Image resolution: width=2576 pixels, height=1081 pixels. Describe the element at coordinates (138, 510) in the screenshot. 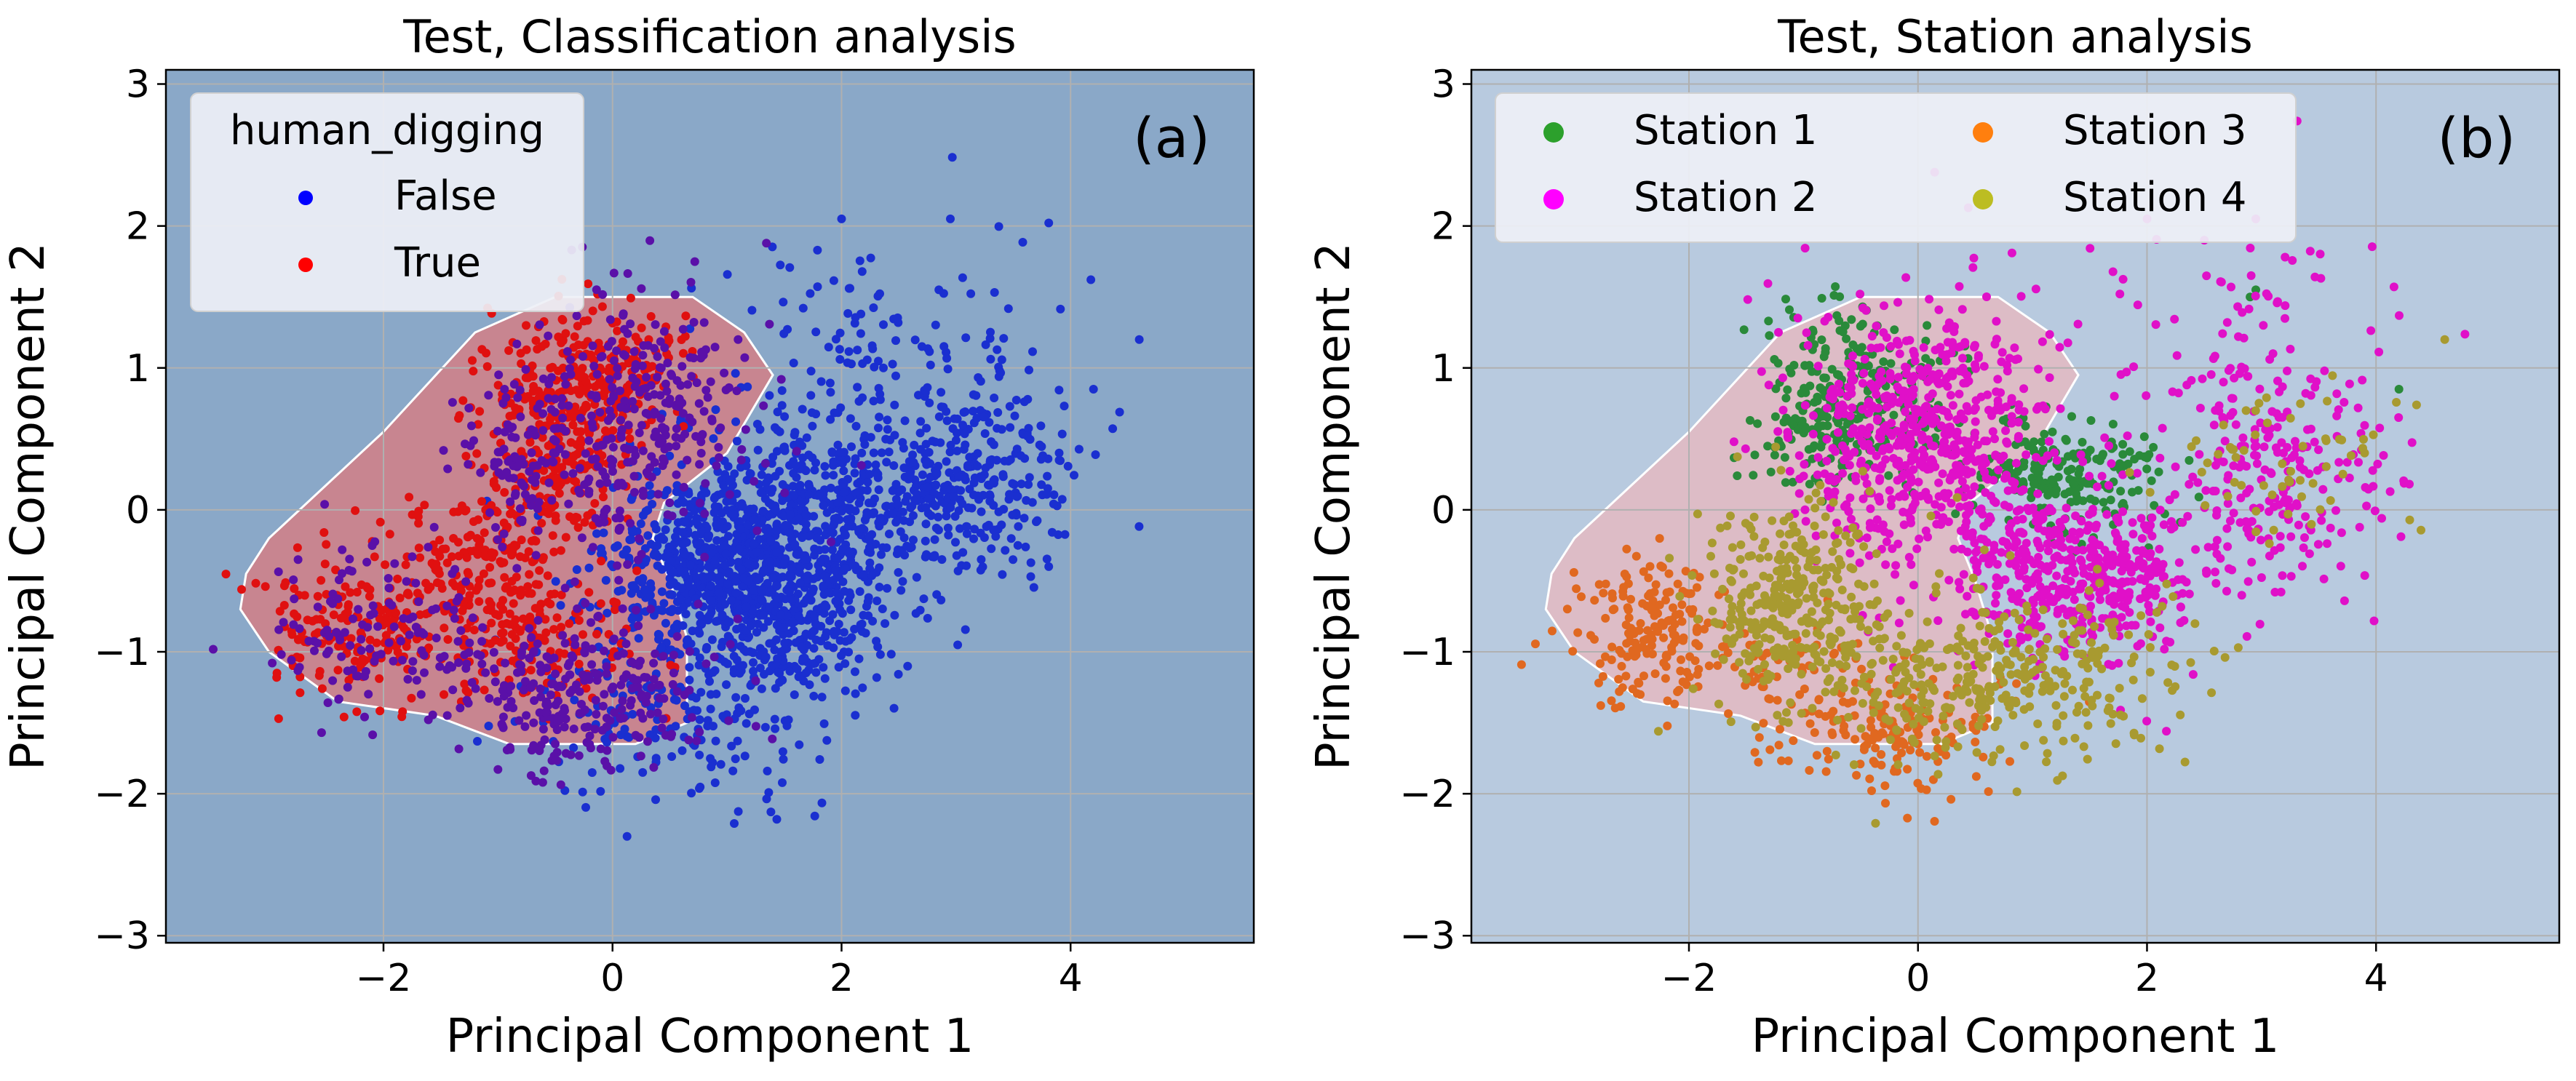

I see `y-tick-label: 0` at that location.